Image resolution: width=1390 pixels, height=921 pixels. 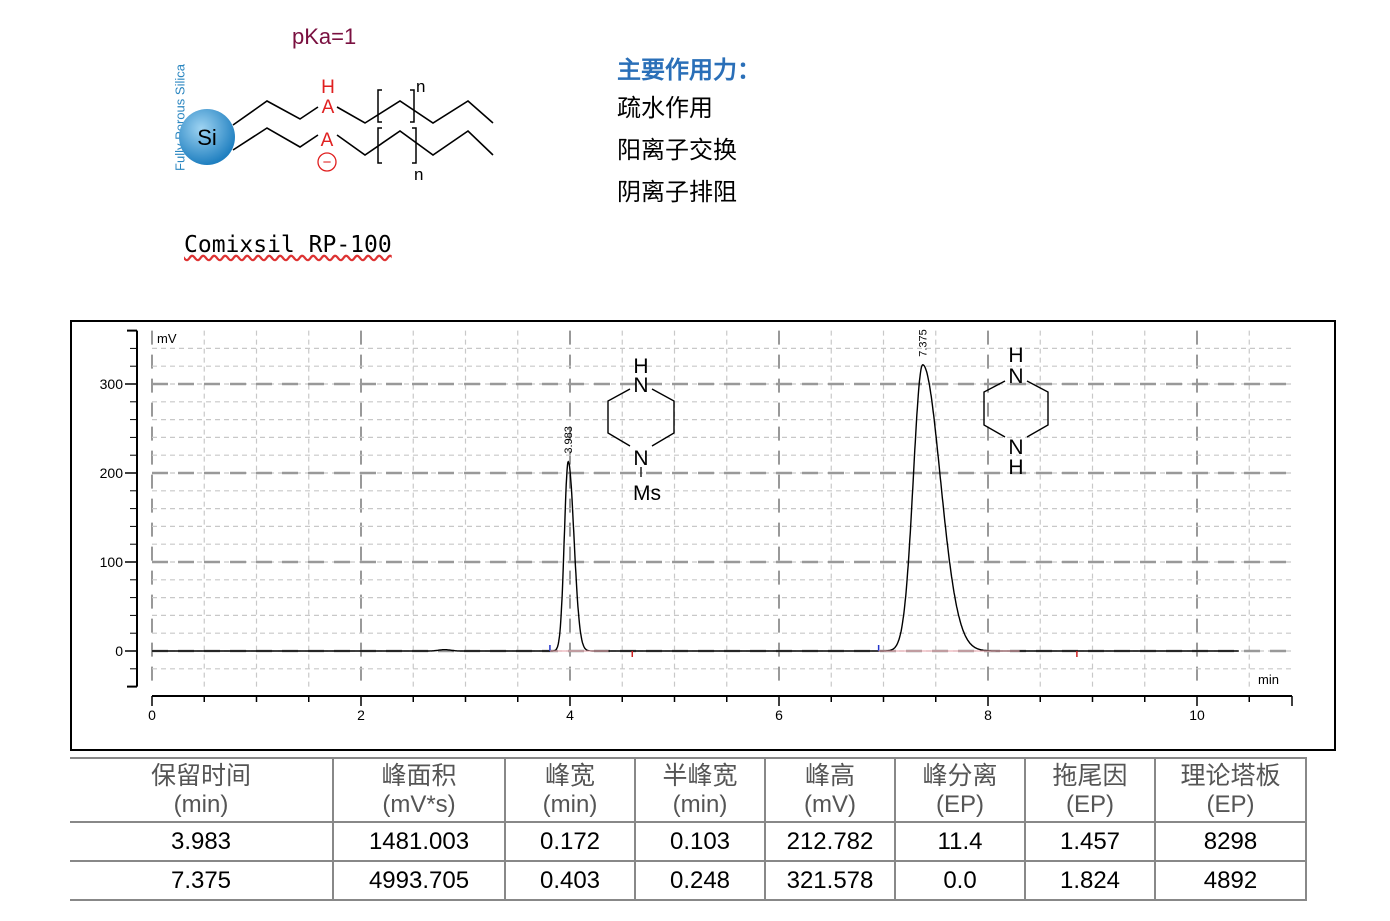 What do you see at coordinates (988, 715) in the screenshot?
I see `x-tick-label: 8` at bounding box center [988, 715].